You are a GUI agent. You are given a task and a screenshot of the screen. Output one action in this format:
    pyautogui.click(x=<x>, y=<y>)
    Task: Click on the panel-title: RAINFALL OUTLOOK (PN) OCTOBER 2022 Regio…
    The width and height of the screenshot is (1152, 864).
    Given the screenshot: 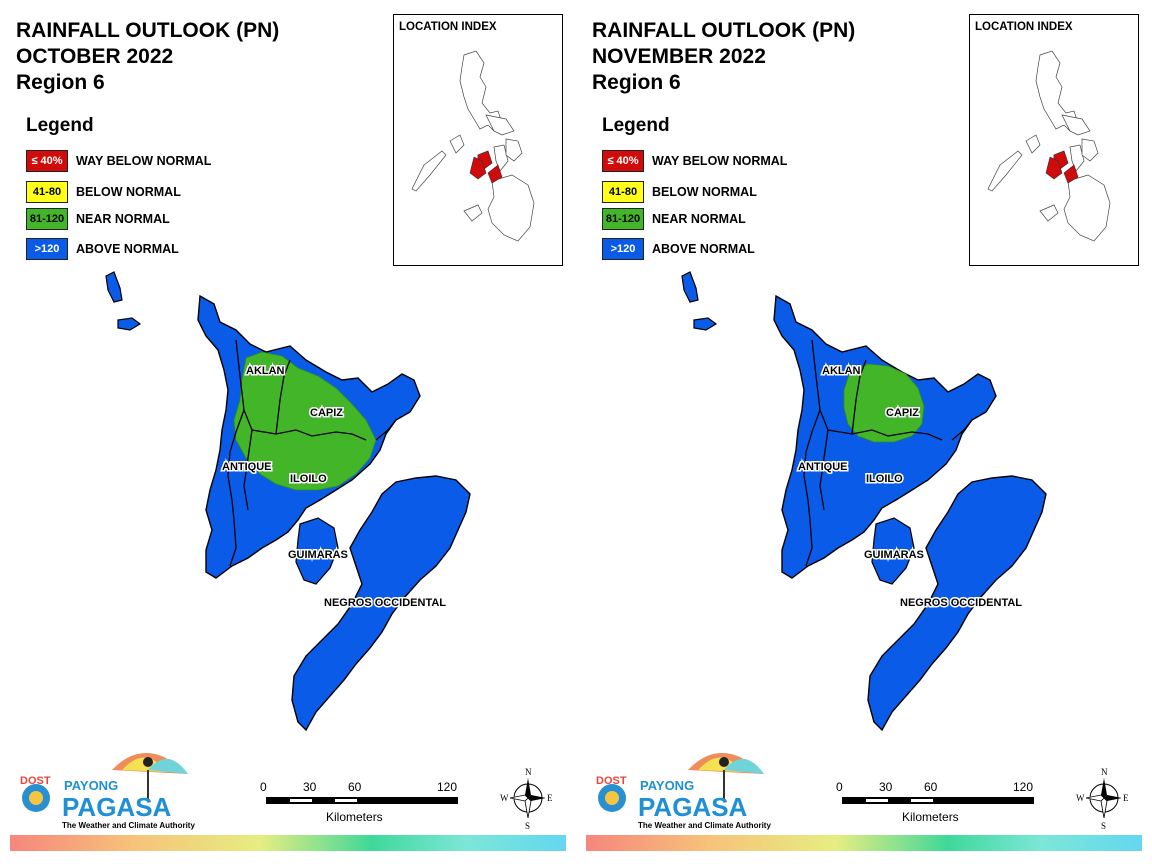 What is the action you would take?
    pyautogui.click(x=147, y=57)
    